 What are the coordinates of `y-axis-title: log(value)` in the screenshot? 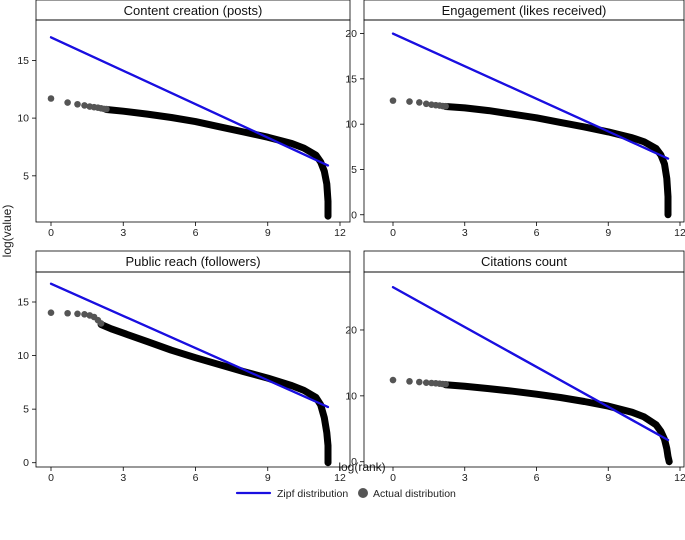 It's located at (7, 231).